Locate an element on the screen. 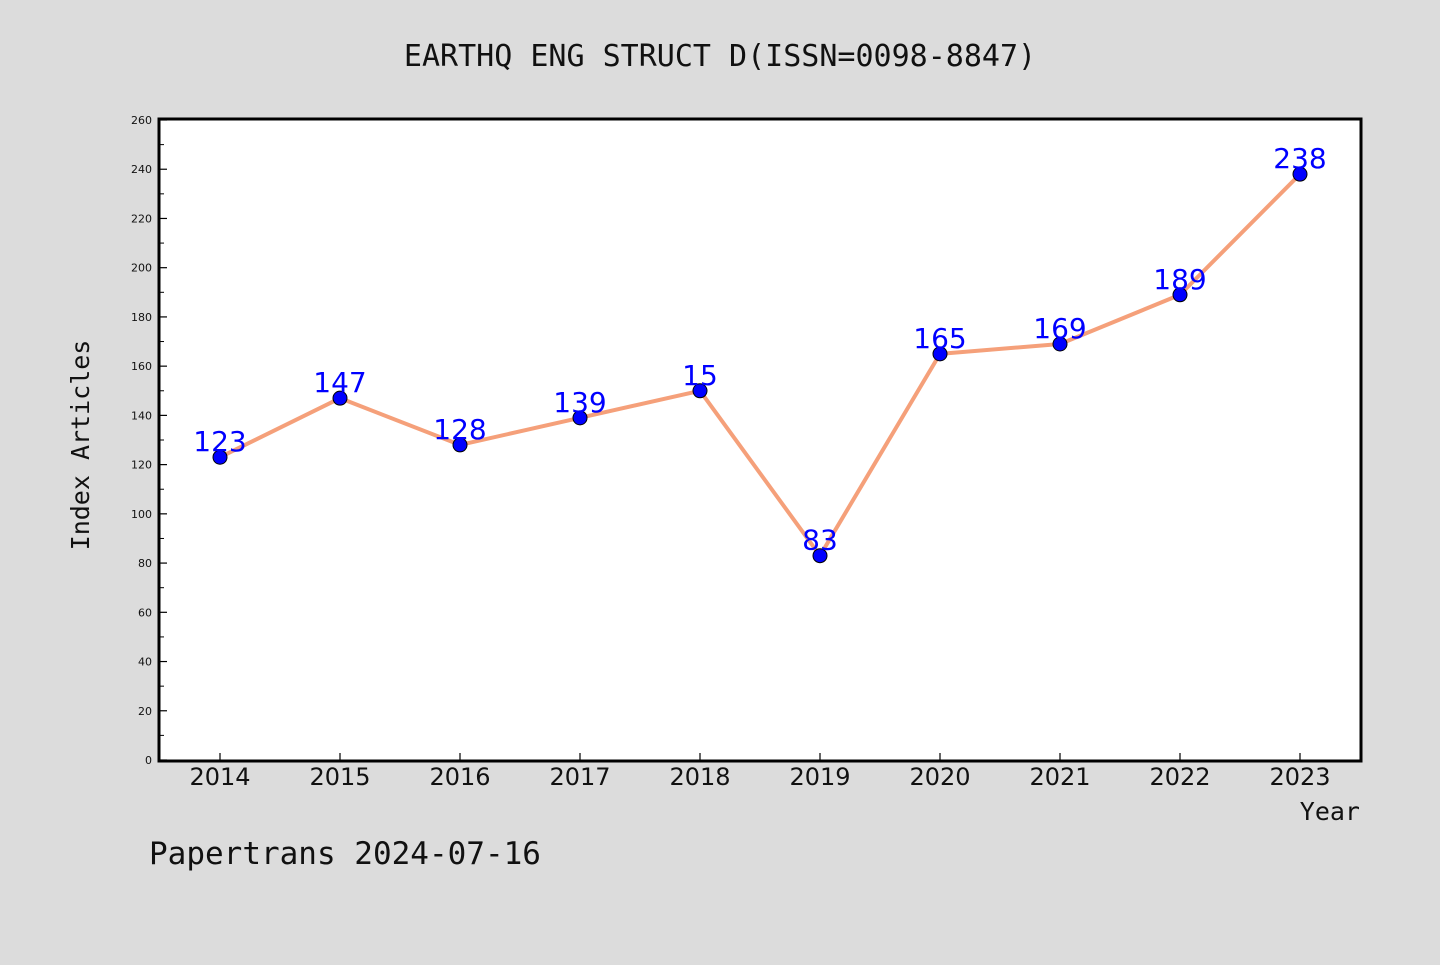  y-tick-label: 20 is located at coordinates (145, 711).